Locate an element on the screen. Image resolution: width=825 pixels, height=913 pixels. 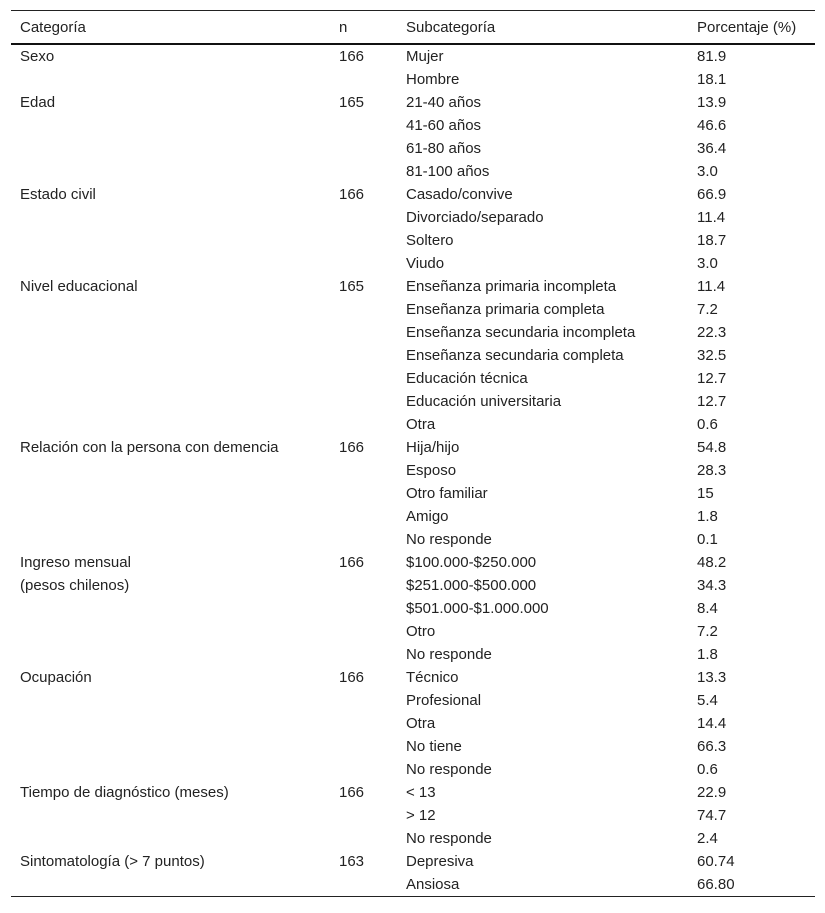
table-row: No responde 0.6 is located at coordinates (413, 769).